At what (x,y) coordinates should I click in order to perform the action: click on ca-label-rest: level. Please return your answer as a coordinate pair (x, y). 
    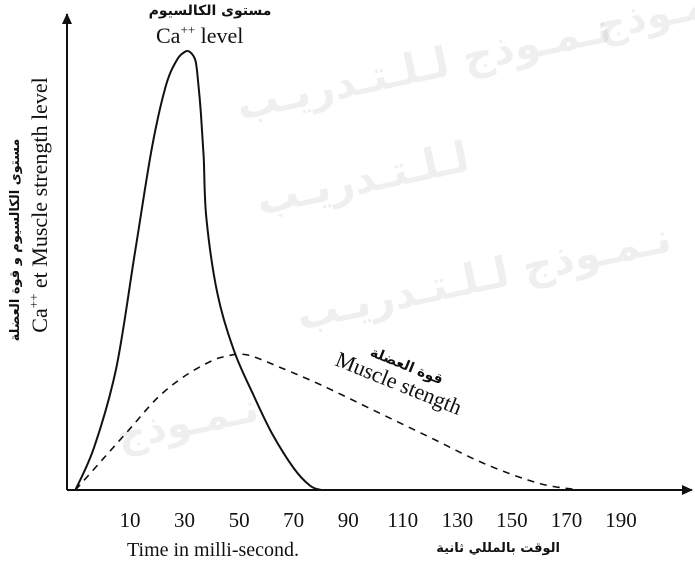
    Looking at the image, I should click on (219, 35).